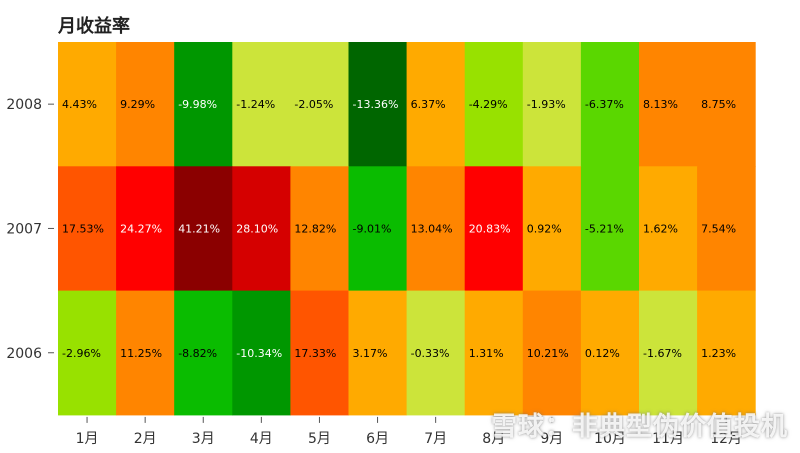  I want to click on cell-value-label: -1.93%, so click(546, 104).